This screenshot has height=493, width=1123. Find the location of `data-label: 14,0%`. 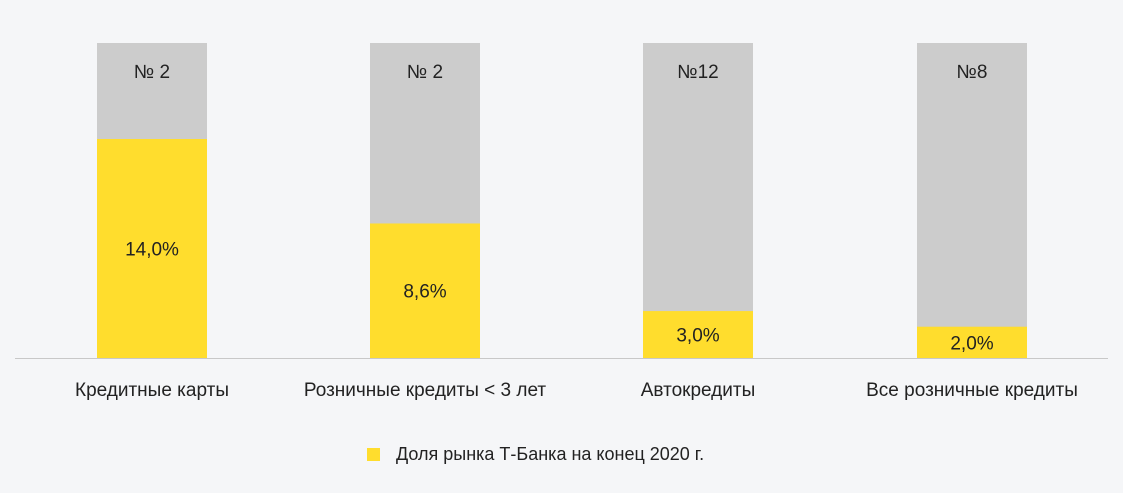

data-label: 14,0% is located at coordinates (152, 250).